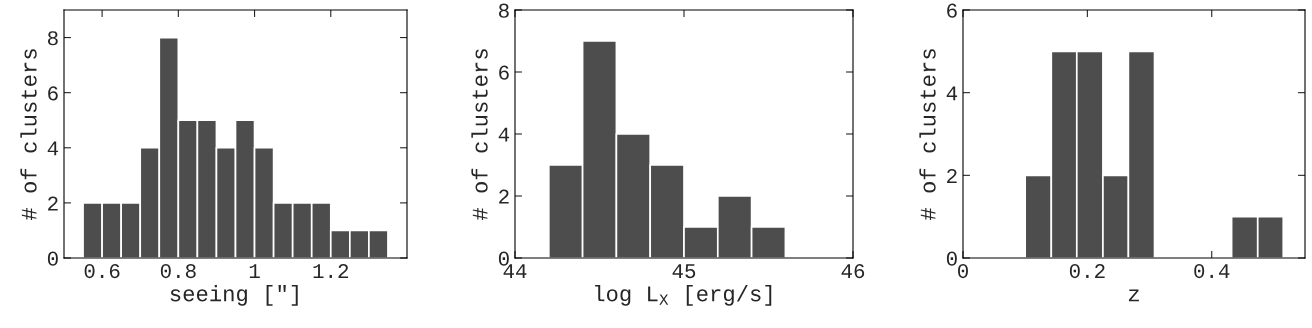 Image resolution: width=1312 pixels, height=328 pixels. I want to click on x-tick-label: 0.8, so click(178, 271).